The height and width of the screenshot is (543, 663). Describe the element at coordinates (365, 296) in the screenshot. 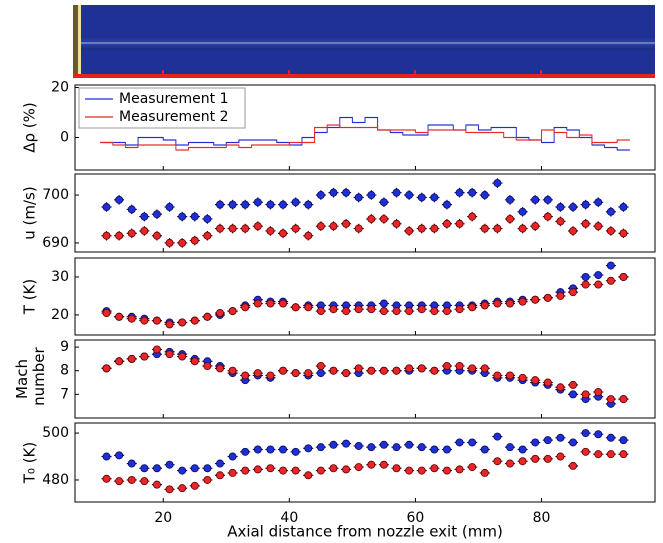

I see `plot-frame` at that location.